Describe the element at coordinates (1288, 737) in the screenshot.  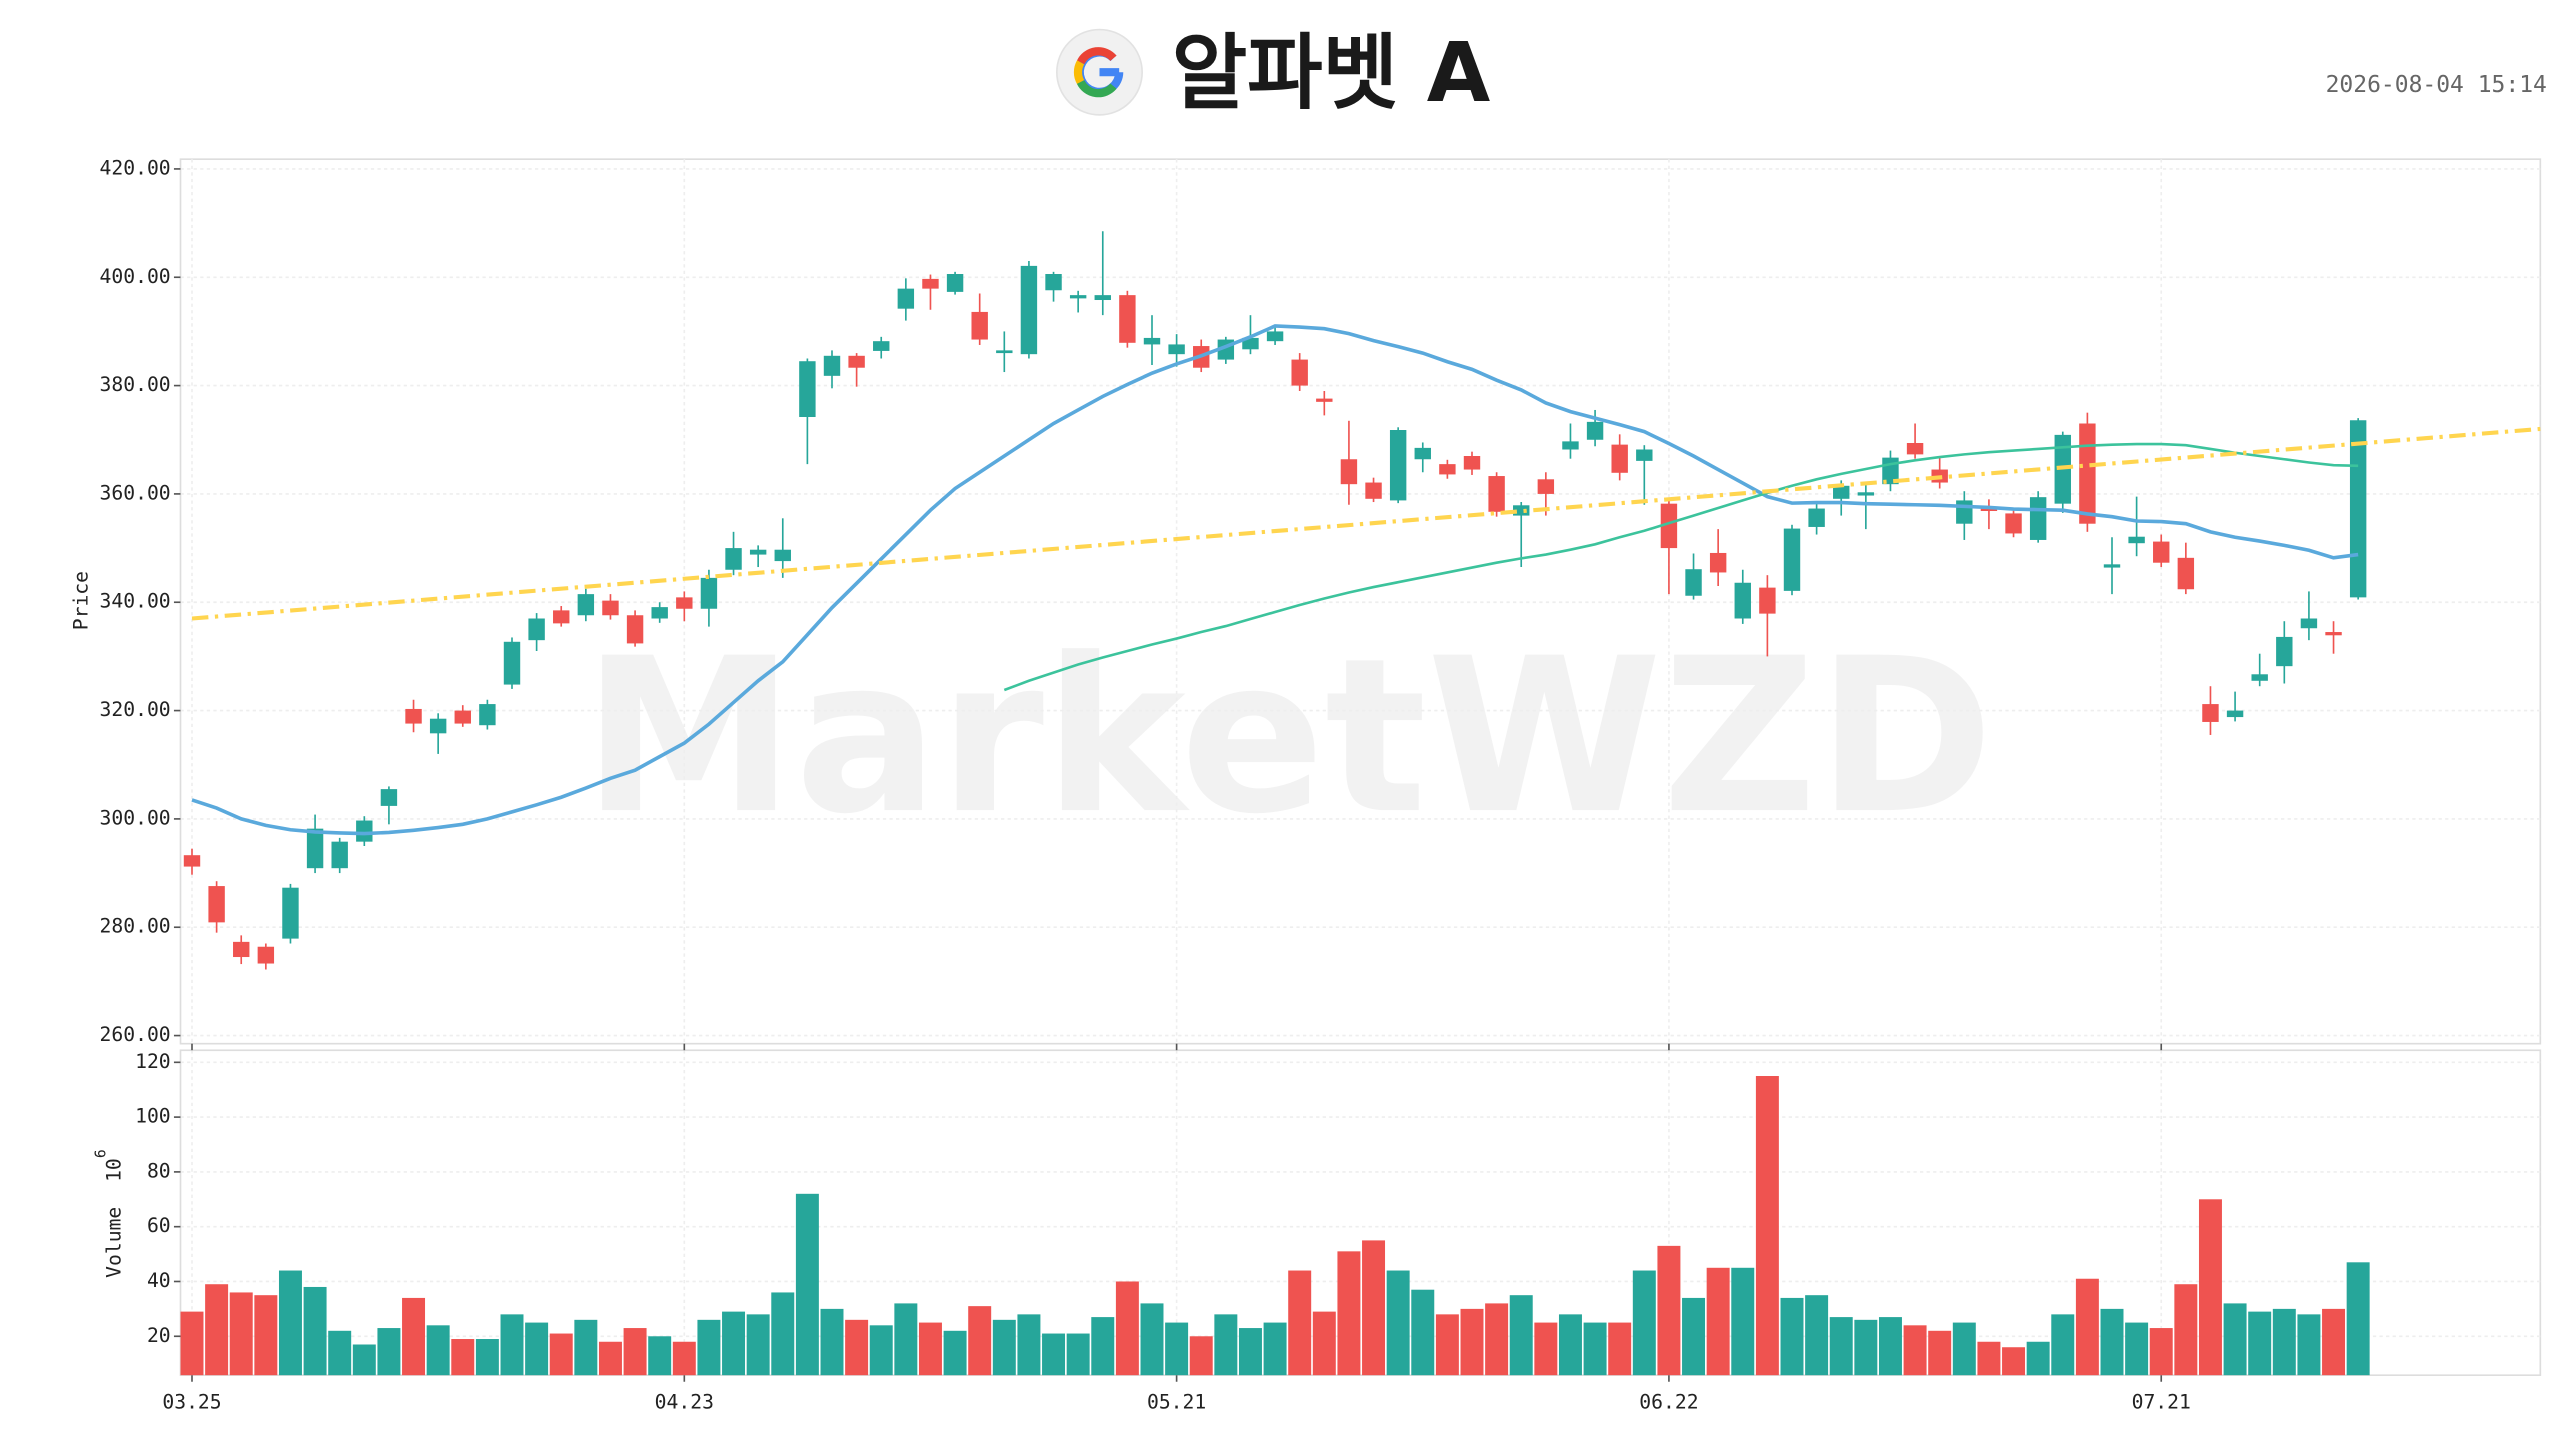
I see `watermark: MarketWZD` at that location.